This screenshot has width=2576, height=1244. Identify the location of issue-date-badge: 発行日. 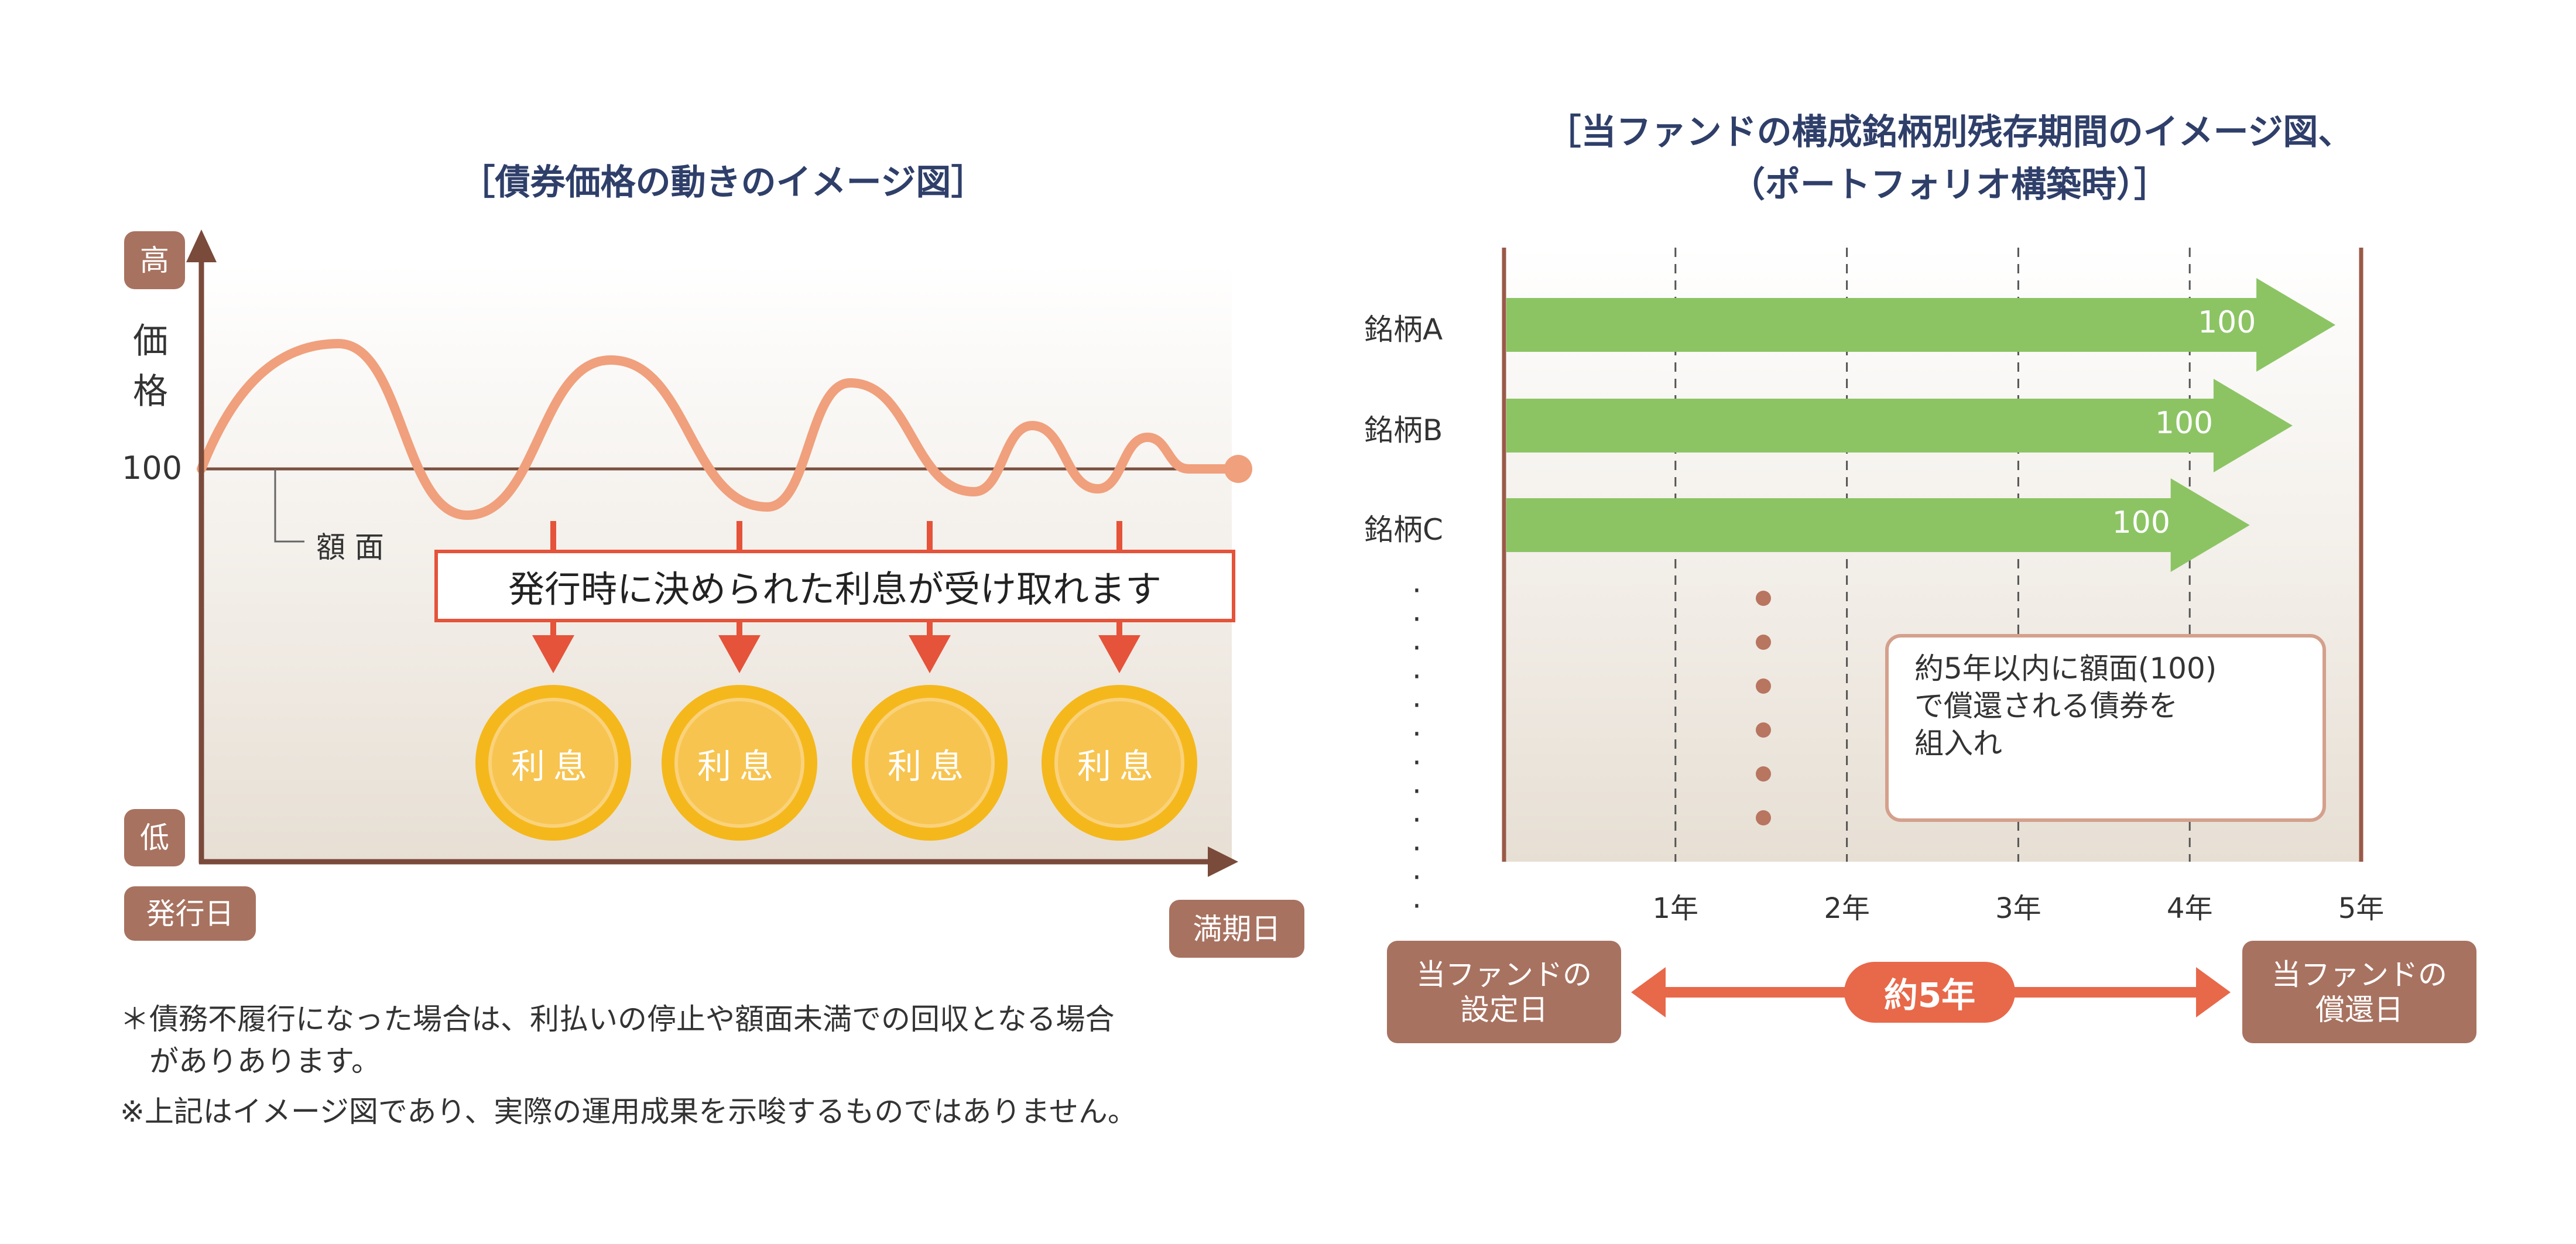
(190, 913).